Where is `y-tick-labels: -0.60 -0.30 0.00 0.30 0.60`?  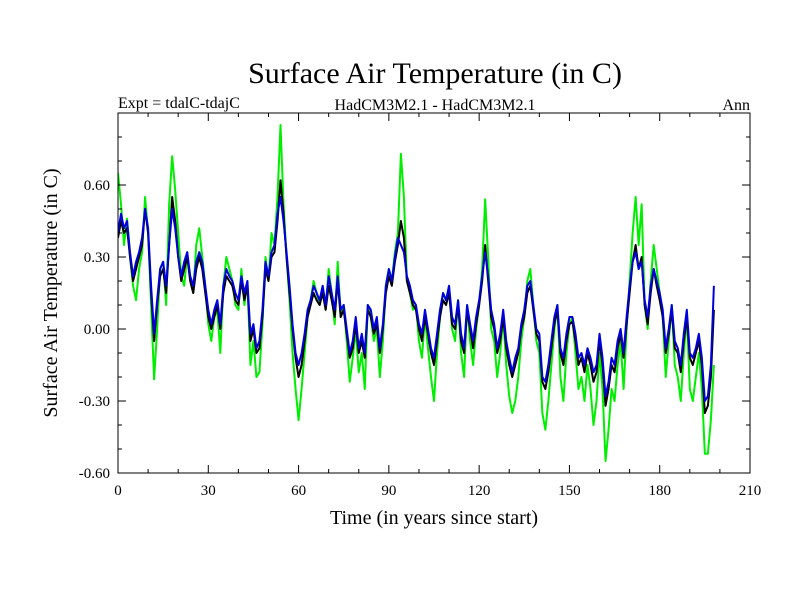 y-tick-labels: -0.60 -0.30 0.00 0.30 0.60 is located at coordinates (94, 330).